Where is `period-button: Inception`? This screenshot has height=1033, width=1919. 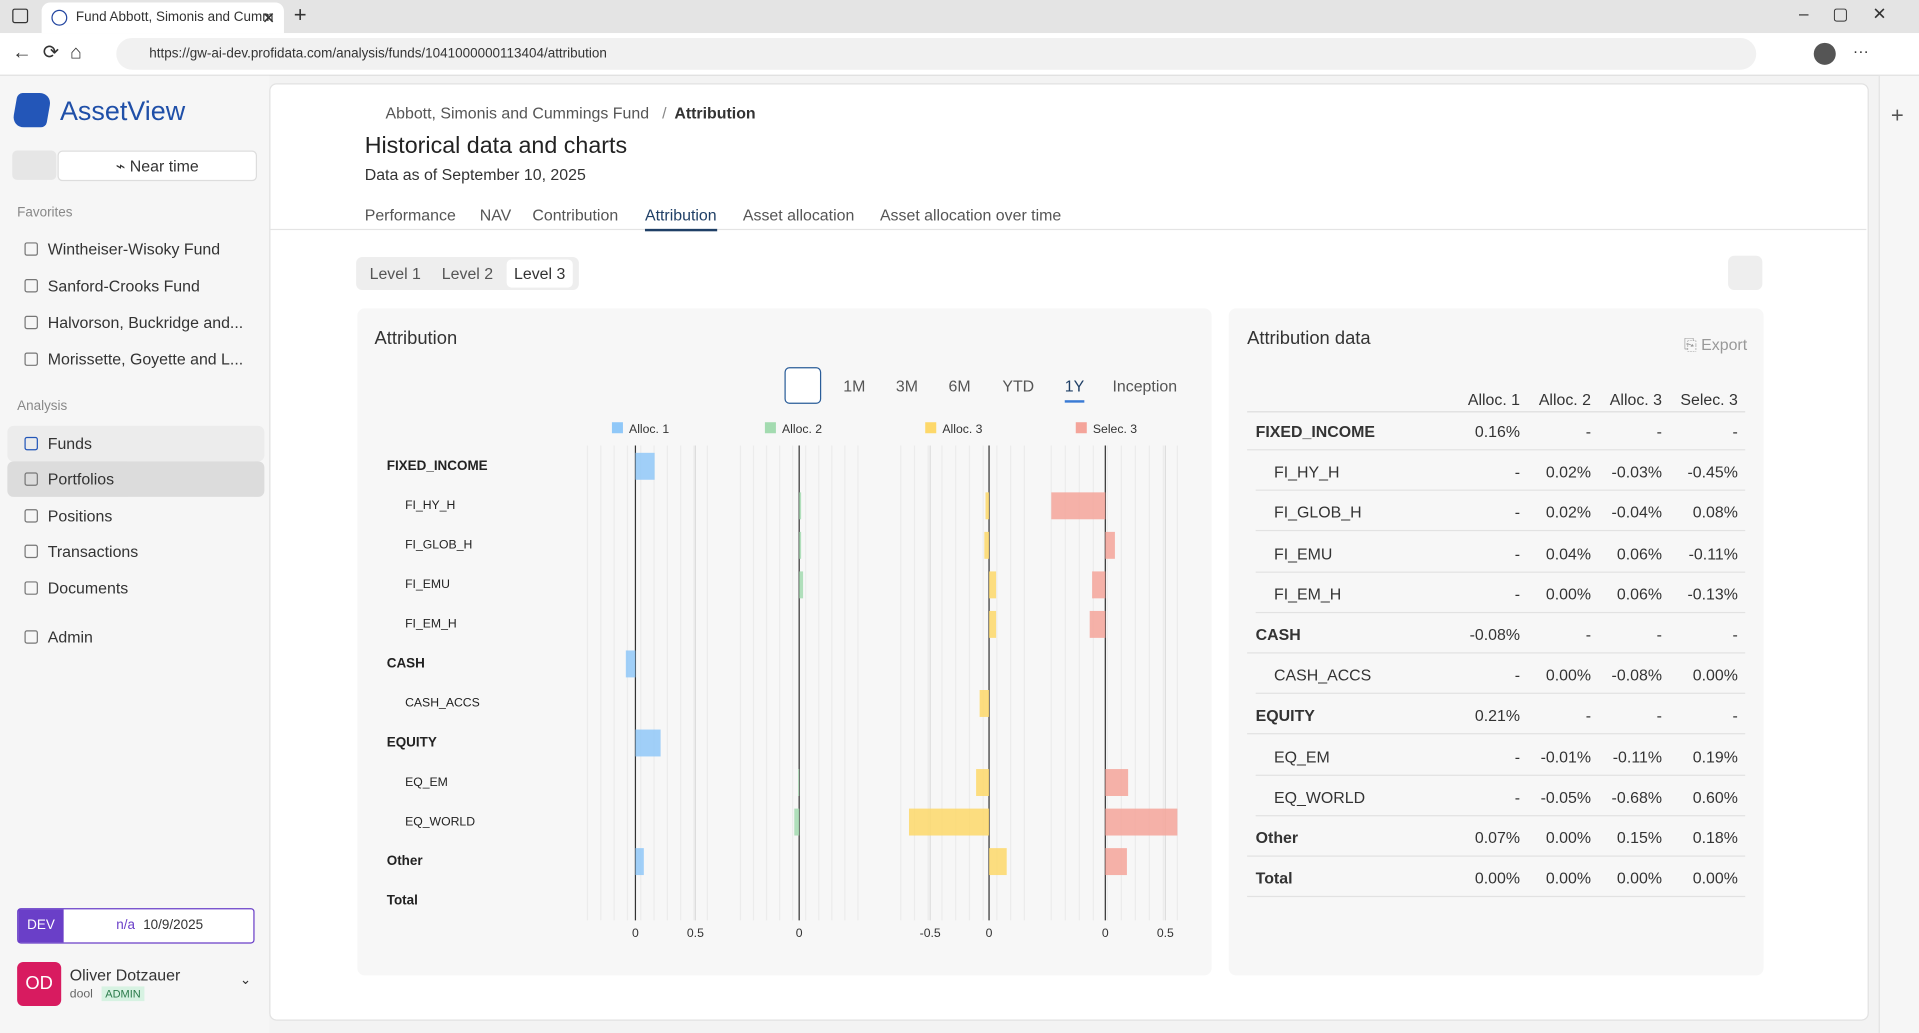 period-button: Inception is located at coordinates (1145, 386).